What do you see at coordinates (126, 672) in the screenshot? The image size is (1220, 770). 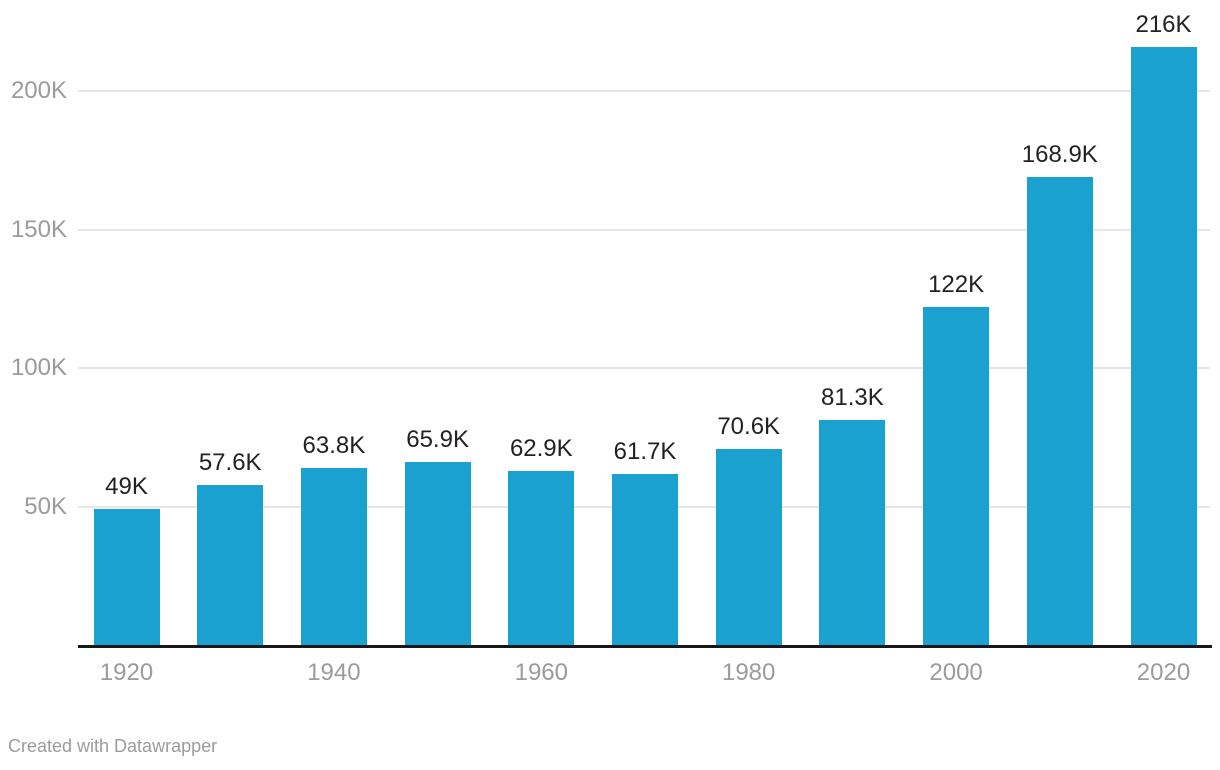 I see `x-axis-tick-1920: 1920` at bounding box center [126, 672].